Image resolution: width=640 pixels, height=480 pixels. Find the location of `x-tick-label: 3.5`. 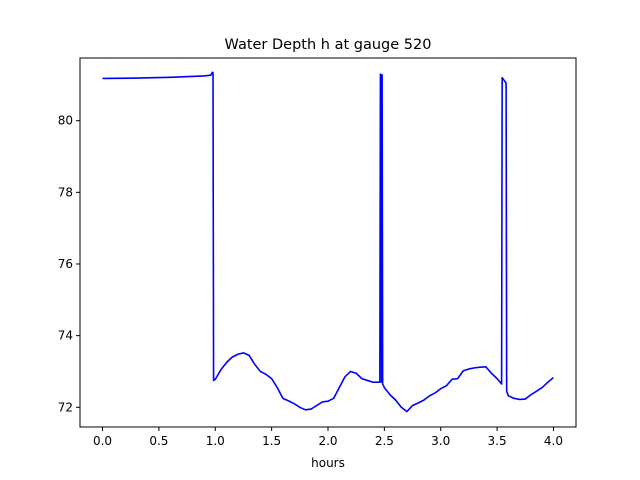

x-tick-label: 3.5 is located at coordinates (497, 441).